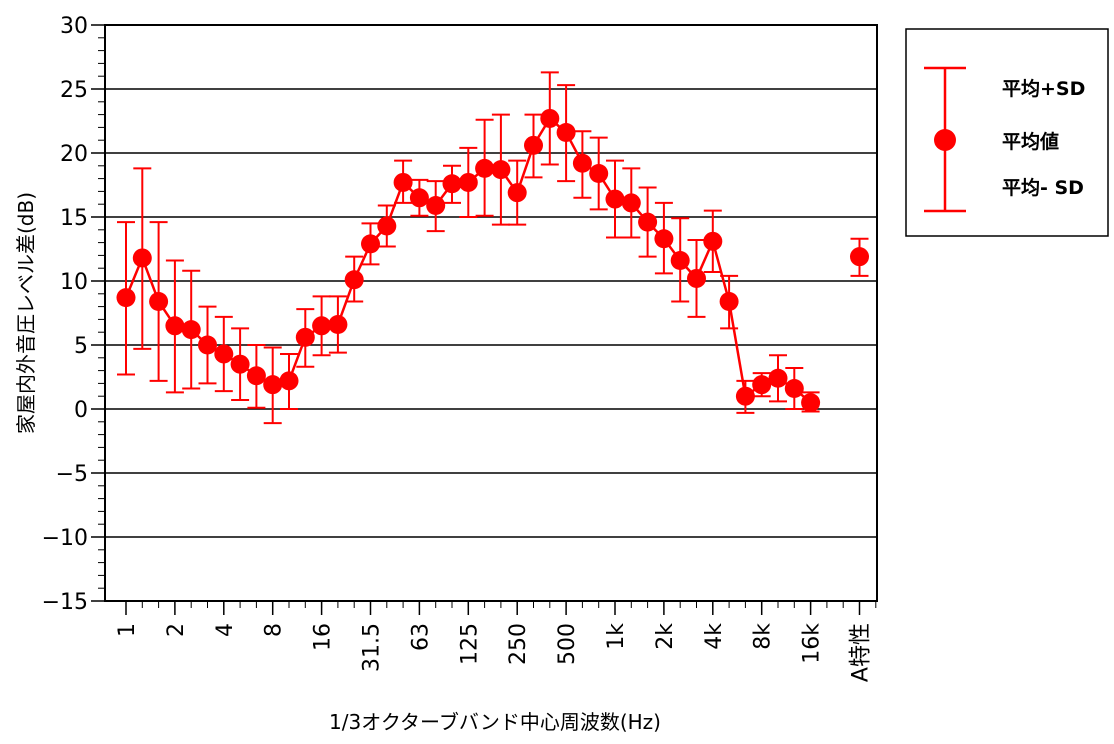 The width and height of the screenshot is (1114, 744). Describe the element at coordinates (74, 90) in the screenshot. I see `y-tick-label: 25` at that location.